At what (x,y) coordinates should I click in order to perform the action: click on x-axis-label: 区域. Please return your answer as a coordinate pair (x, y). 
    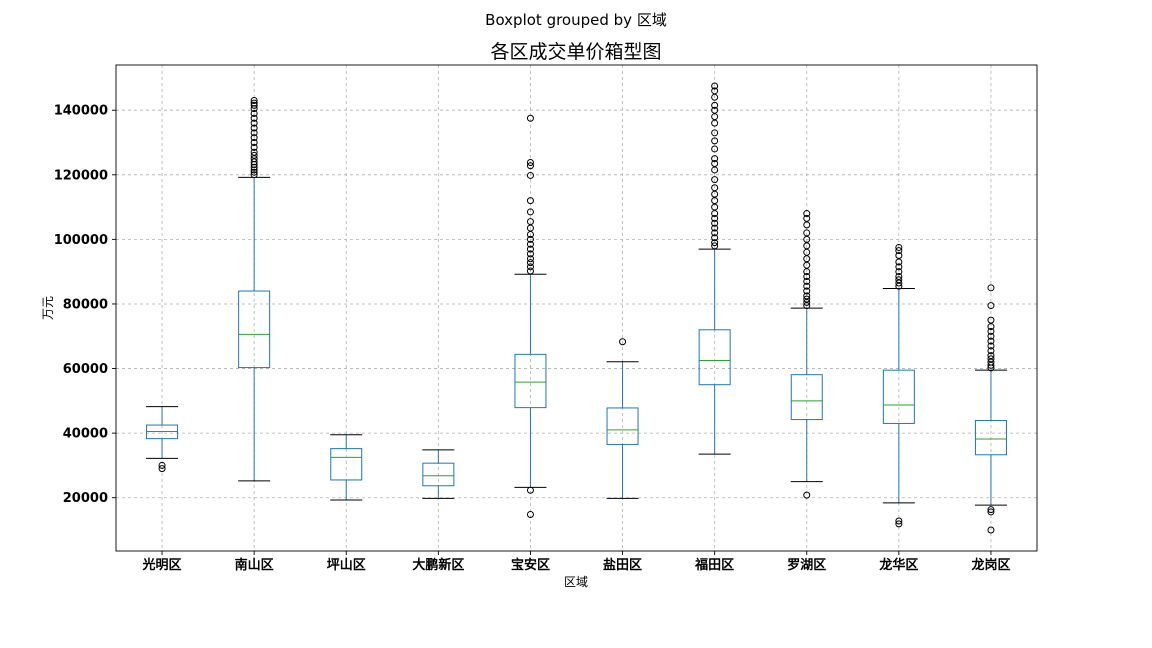
    Looking at the image, I should click on (576, 582).